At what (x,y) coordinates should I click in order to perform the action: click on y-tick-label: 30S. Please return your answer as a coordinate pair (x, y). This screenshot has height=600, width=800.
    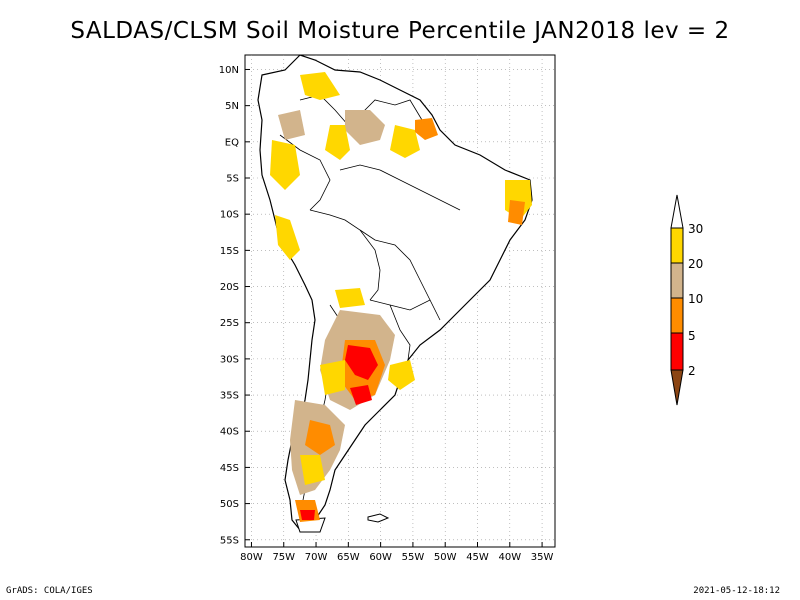
    Looking at the image, I should click on (229, 359).